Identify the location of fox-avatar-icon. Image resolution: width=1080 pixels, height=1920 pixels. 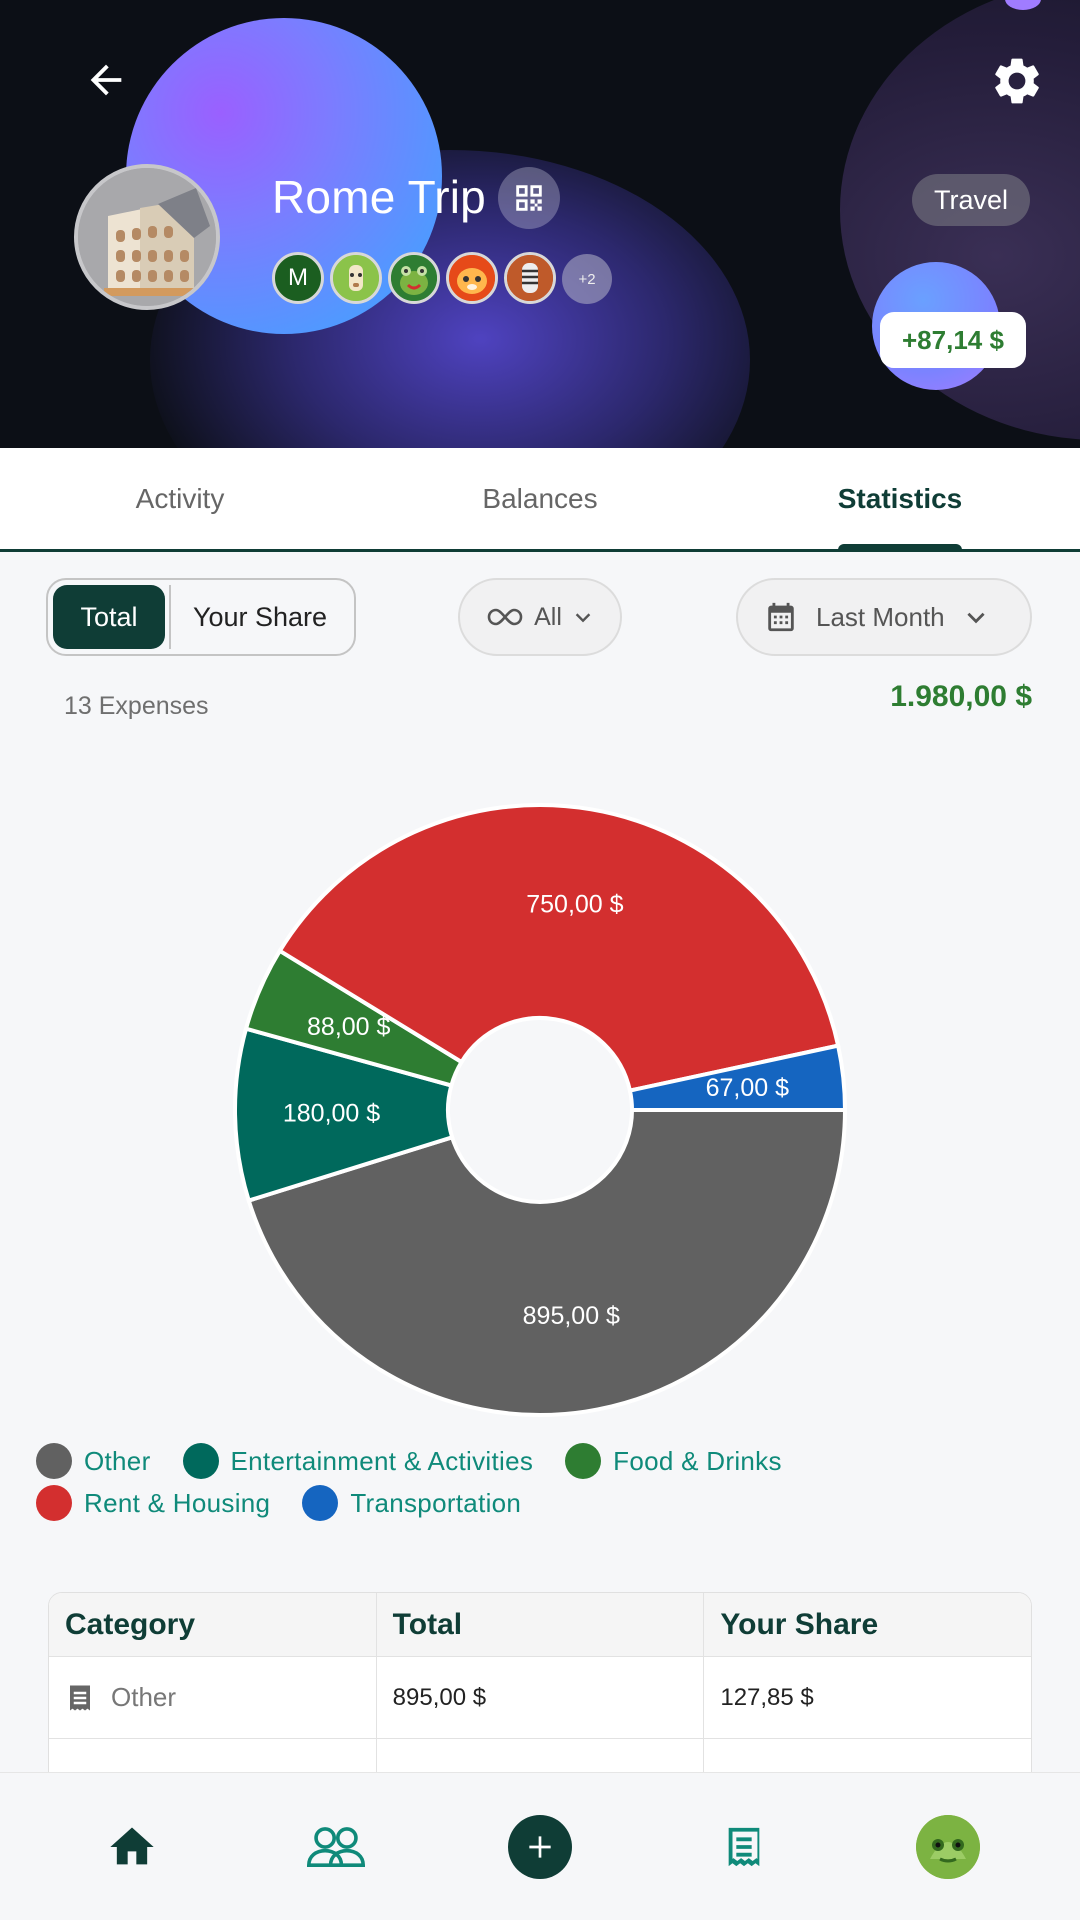
(472, 278).